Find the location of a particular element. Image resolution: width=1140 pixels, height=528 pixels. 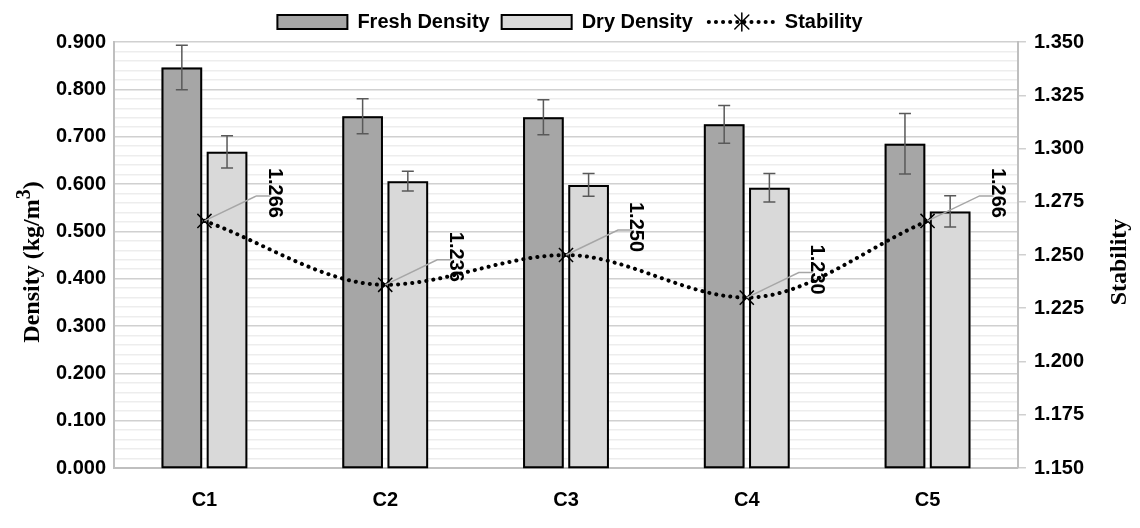

y-tick-label: 0.400 is located at coordinates (81, 277).